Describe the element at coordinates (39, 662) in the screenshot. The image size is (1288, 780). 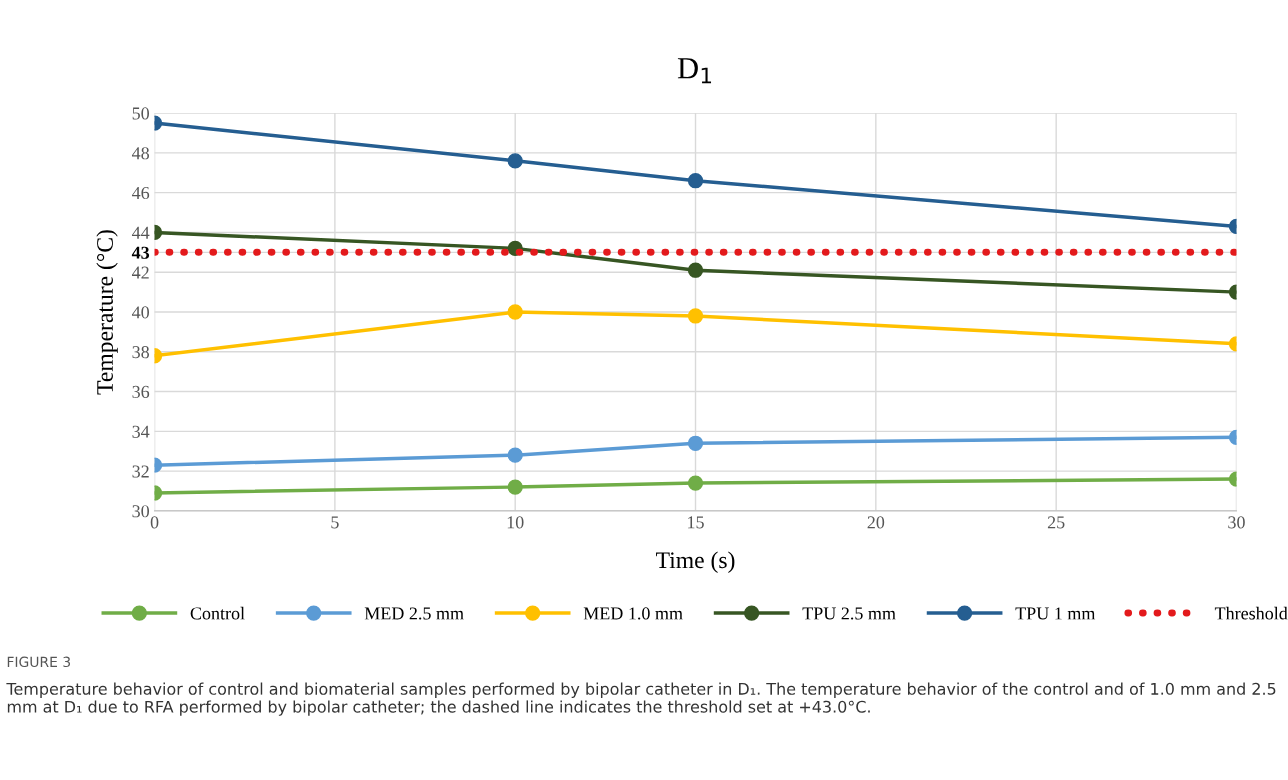
I see `caption: FIGURE 3` at that location.